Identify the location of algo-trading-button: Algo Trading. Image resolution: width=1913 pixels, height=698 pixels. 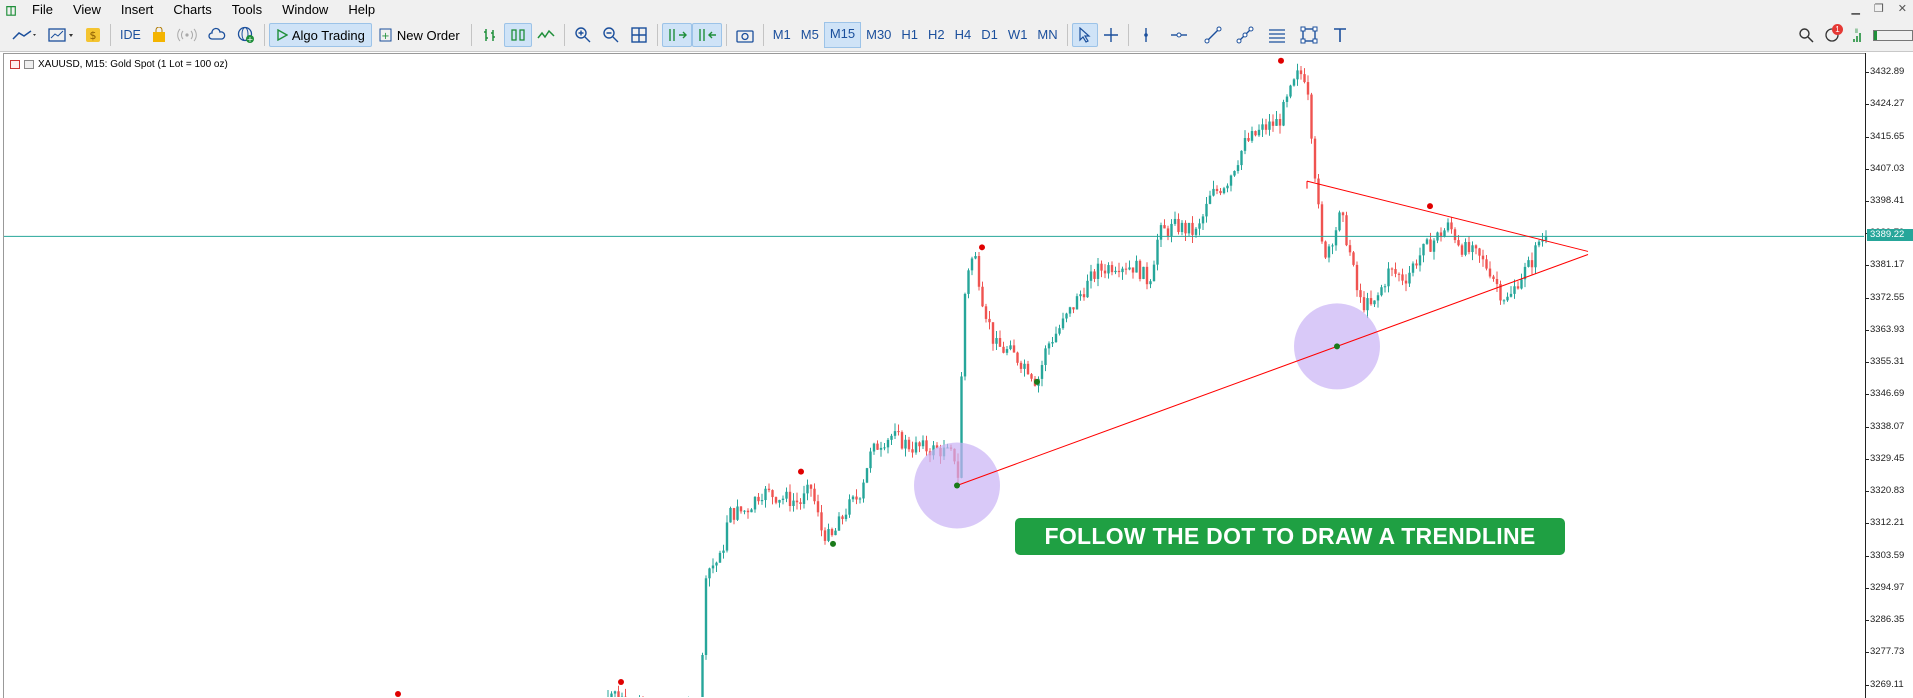
(320, 35).